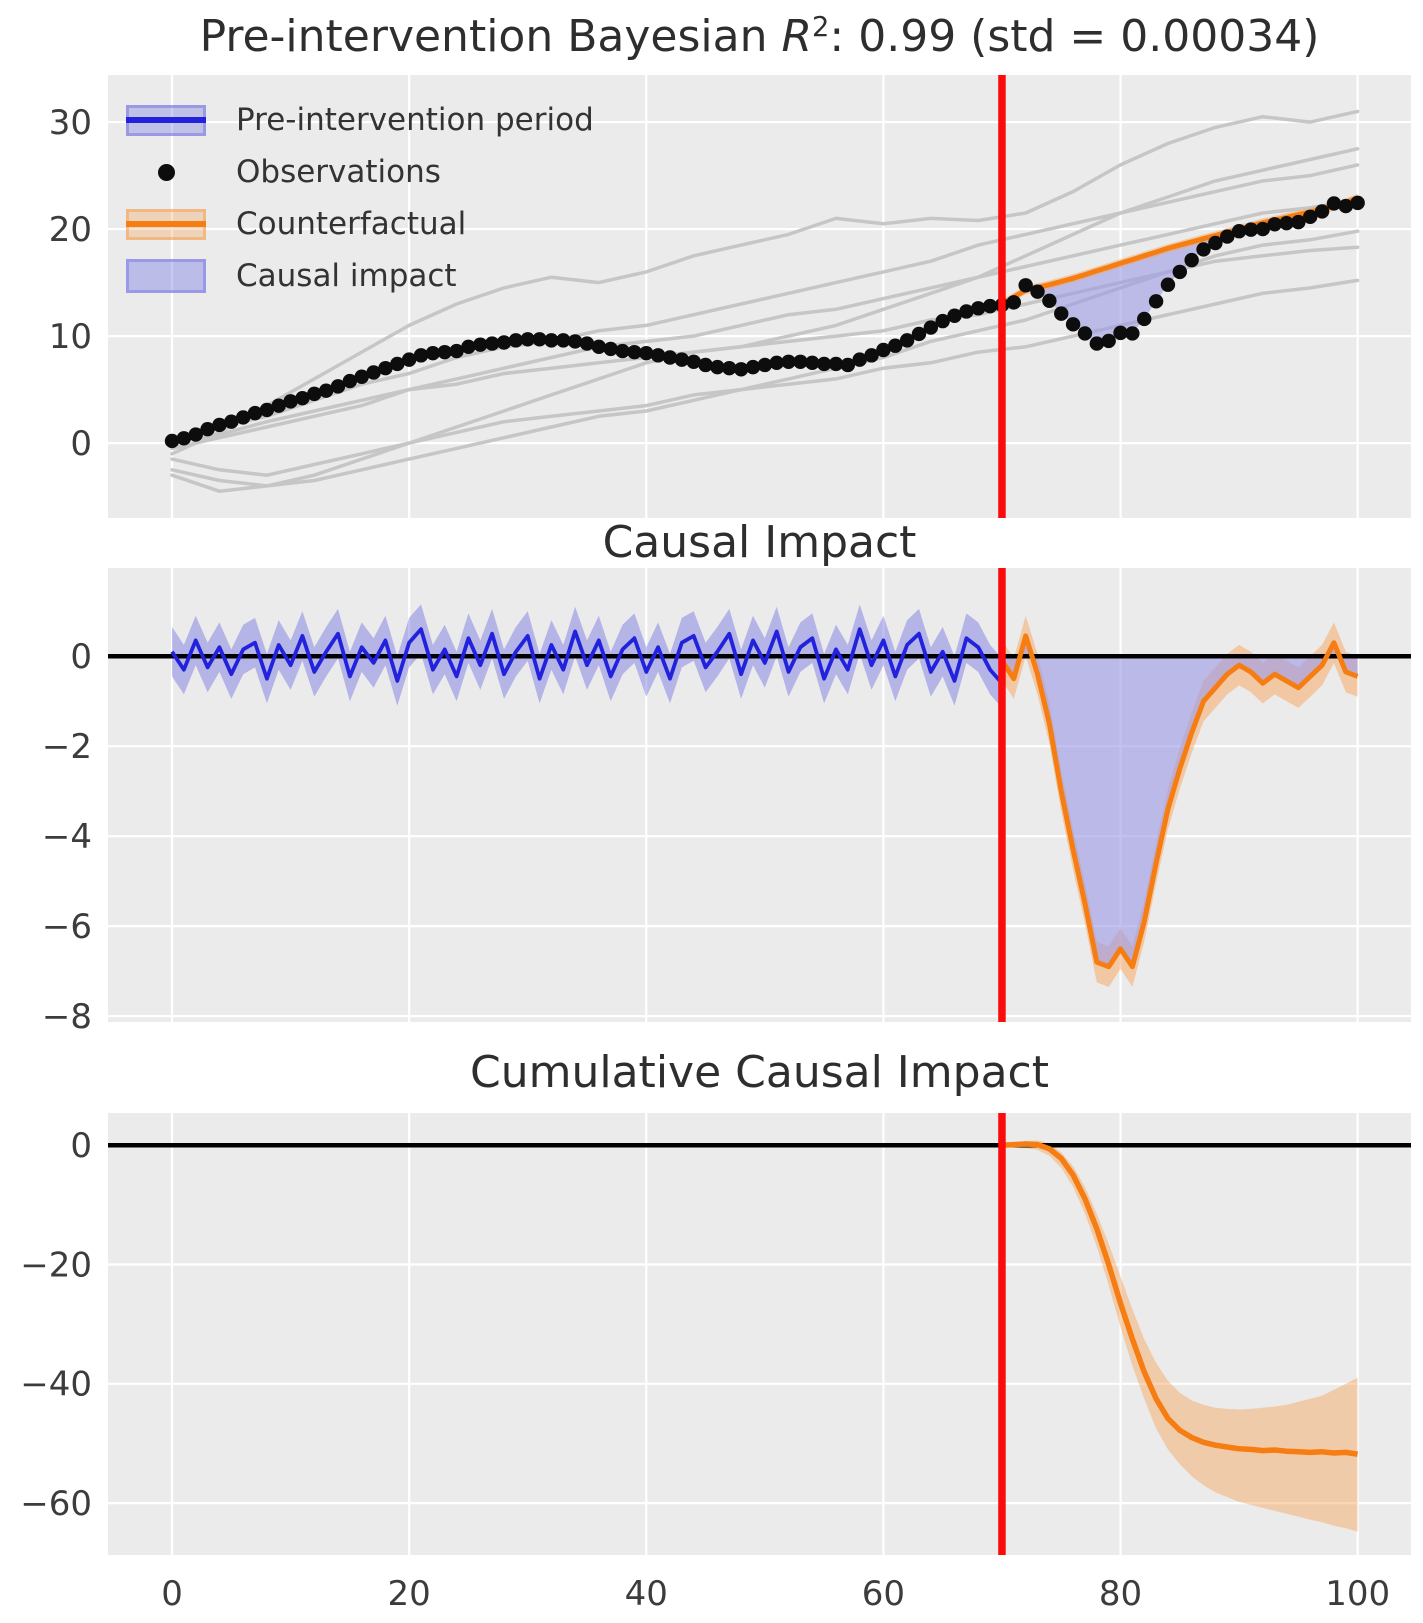 The image size is (1423, 1623). Describe the element at coordinates (70, 230) in the screenshot. I see `y-tick-label: 20` at that location.